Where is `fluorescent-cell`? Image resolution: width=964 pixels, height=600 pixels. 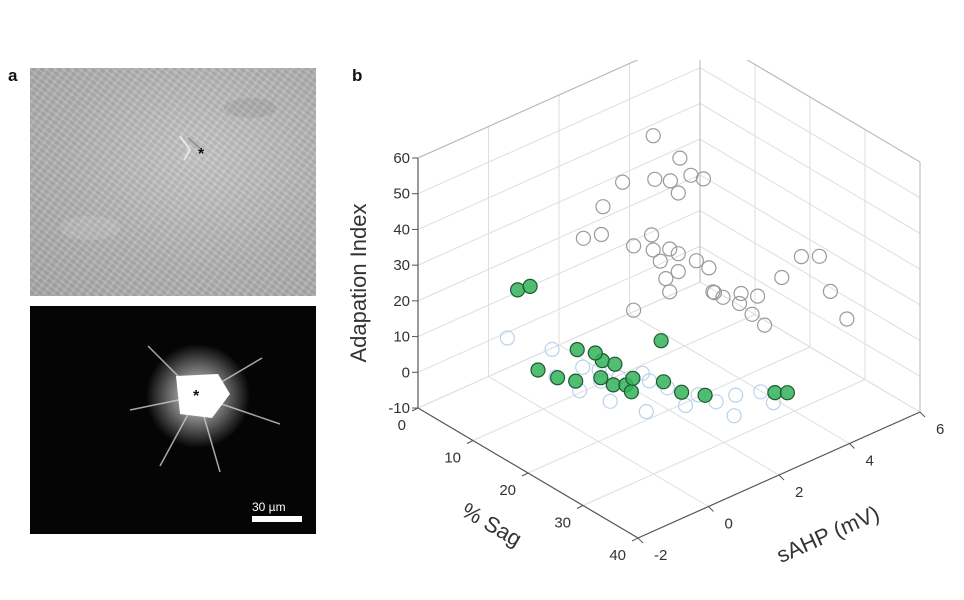 fluorescent-cell is located at coordinates (205, 408).